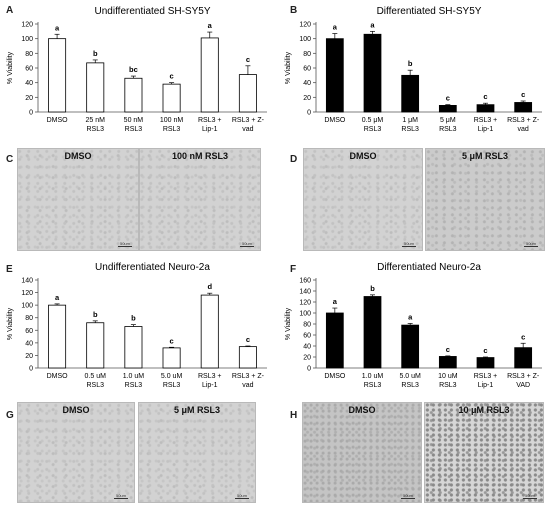  Describe the element at coordinates (523, 385) in the screenshot. I see `x-tick-label: VAD` at that location.